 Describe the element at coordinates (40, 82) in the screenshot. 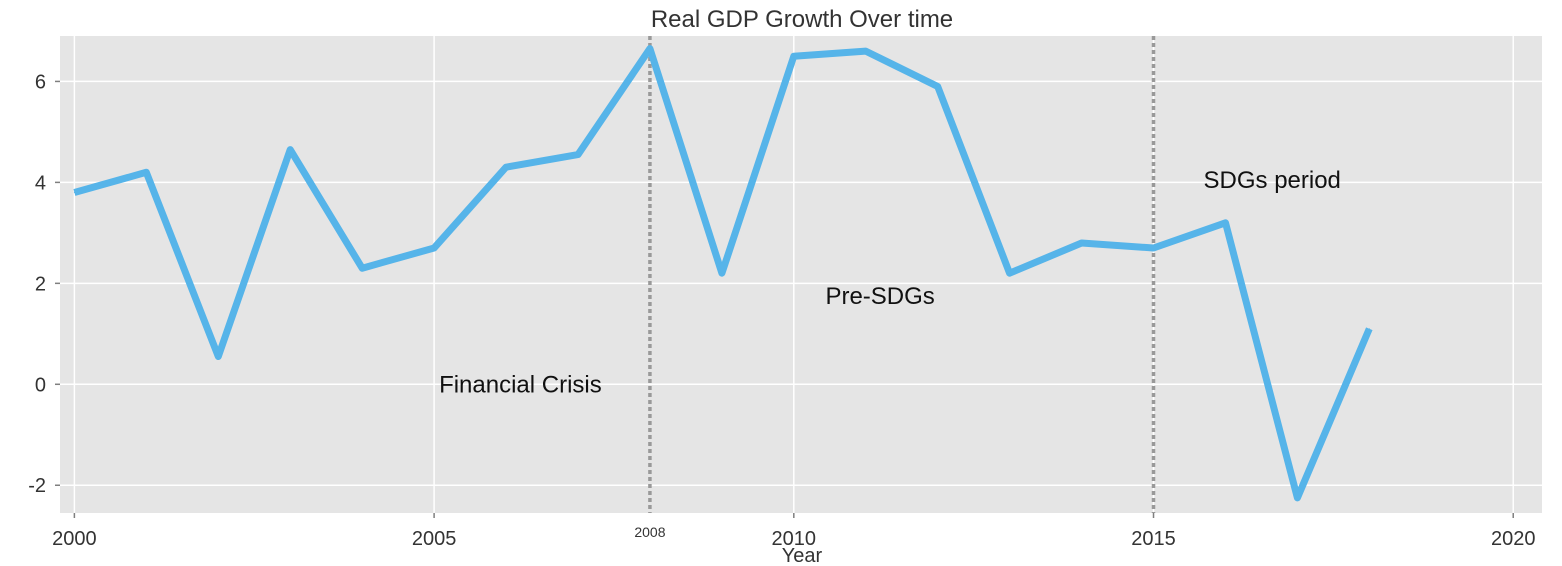

I see `y-tick-label: 6` at that location.